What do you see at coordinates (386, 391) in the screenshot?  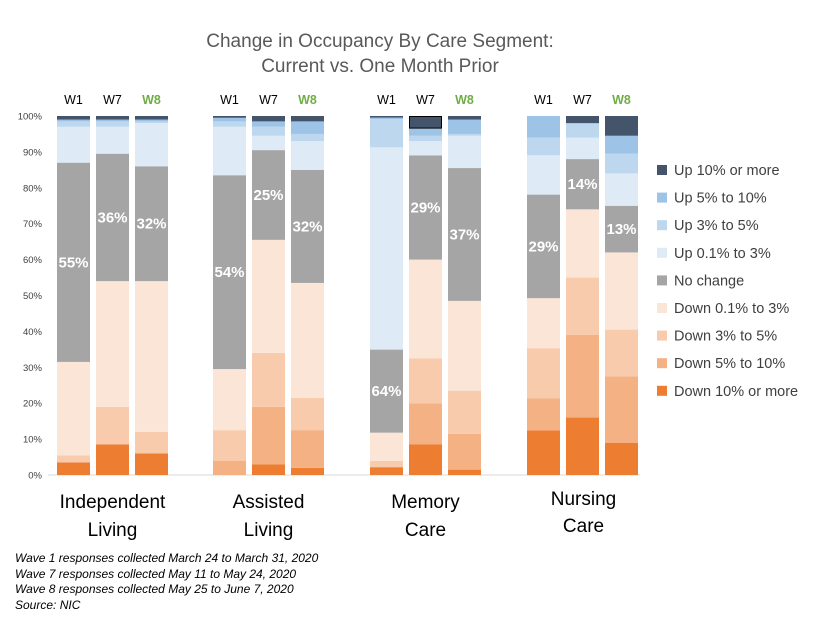 I see `data-label: 64%` at bounding box center [386, 391].